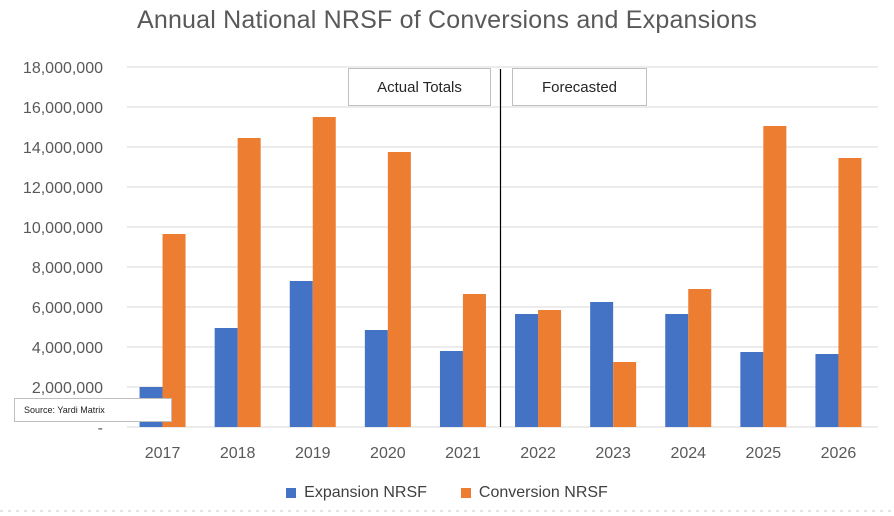  I want to click on x-tick-label: 2022, so click(538, 453).